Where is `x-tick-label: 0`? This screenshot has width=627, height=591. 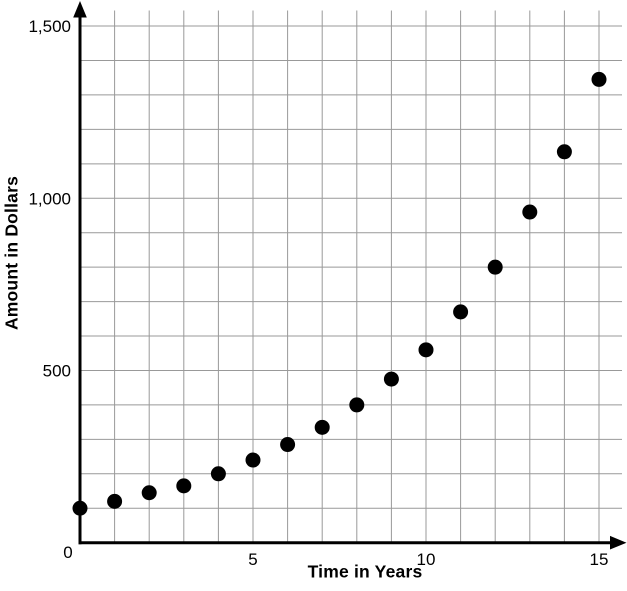
x-tick-label: 0 is located at coordinates (67, 552).